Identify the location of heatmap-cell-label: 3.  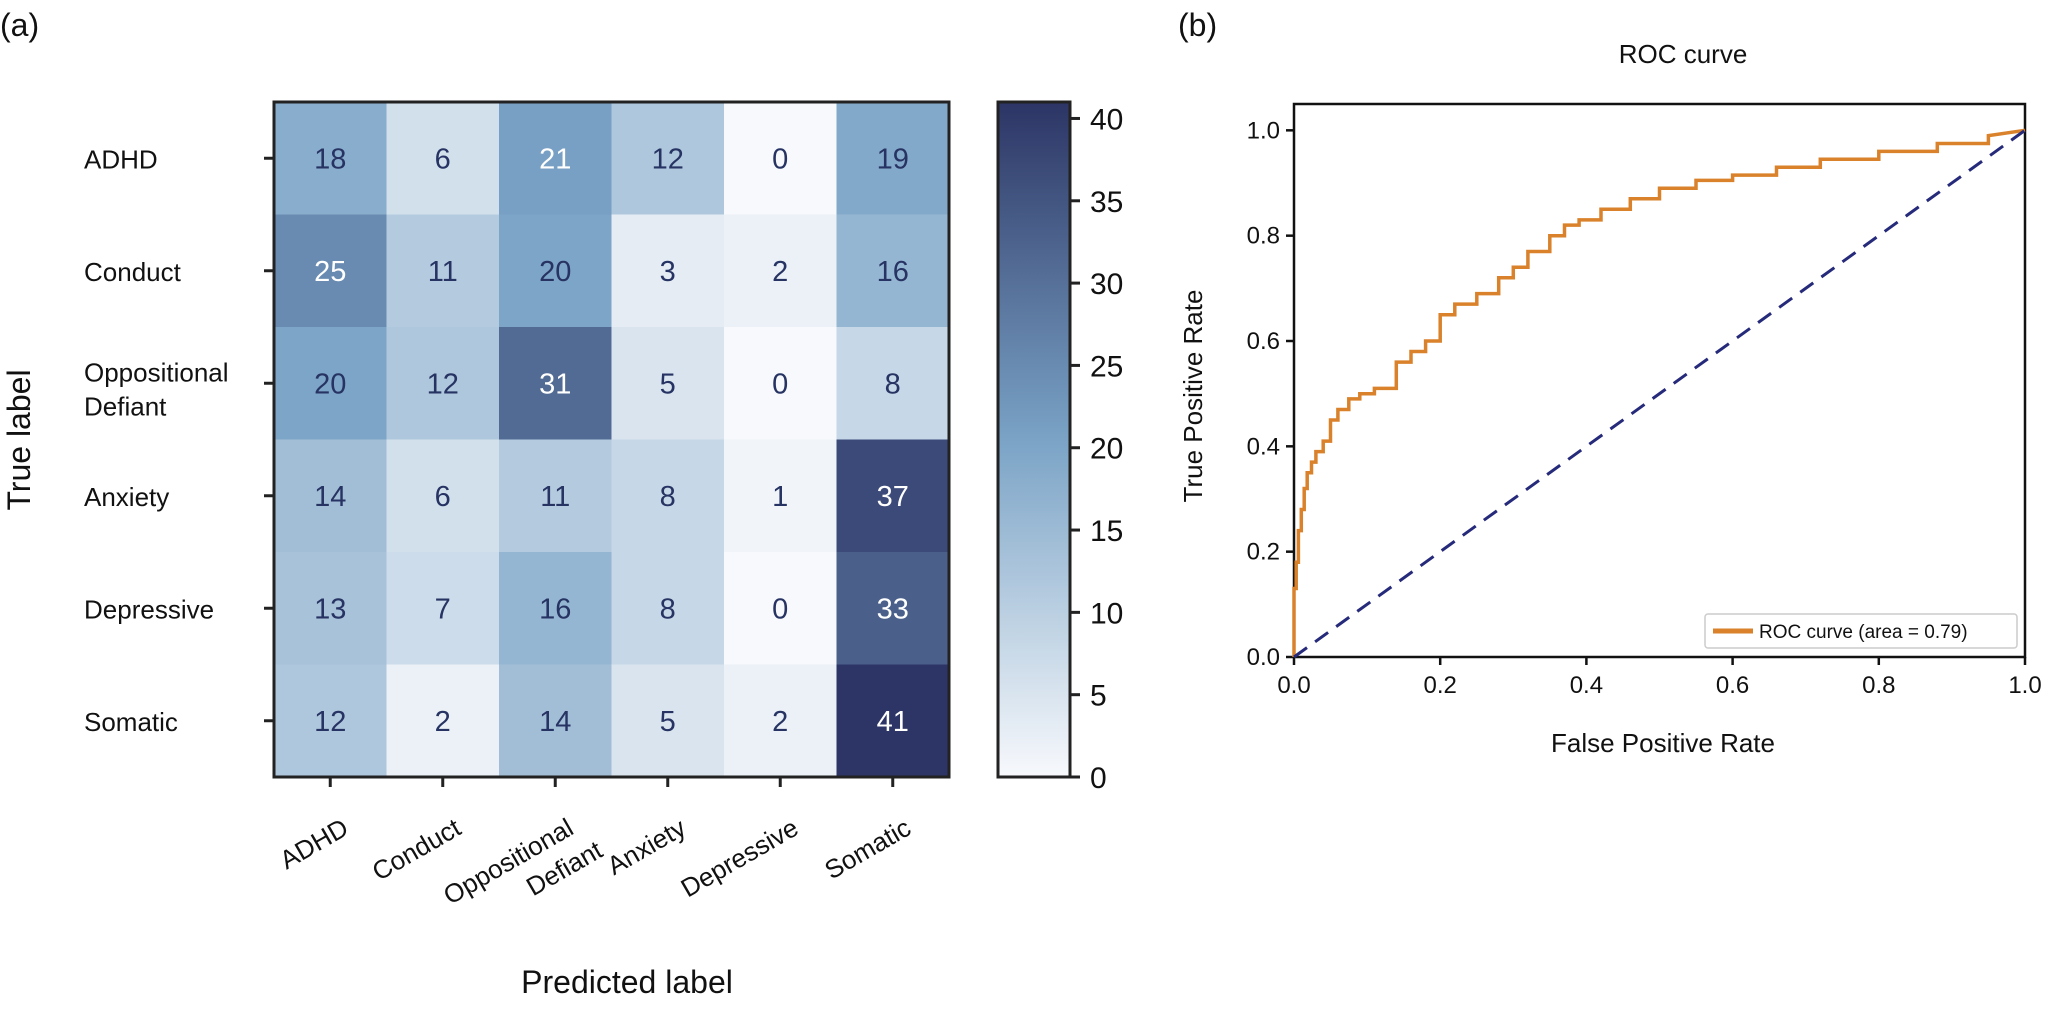
(668, 272).